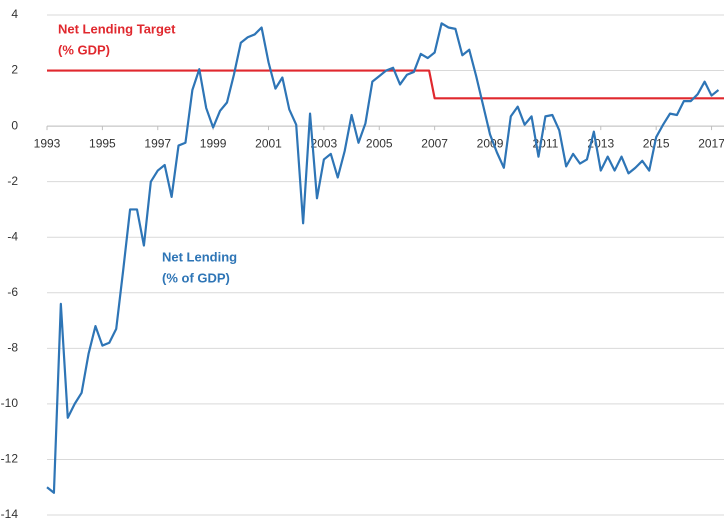 This screenshot has height=520, width=724. What do you see at coordinates (385, 84) in the screenshot?
I see `line-series` at bounding box center [385, 84].